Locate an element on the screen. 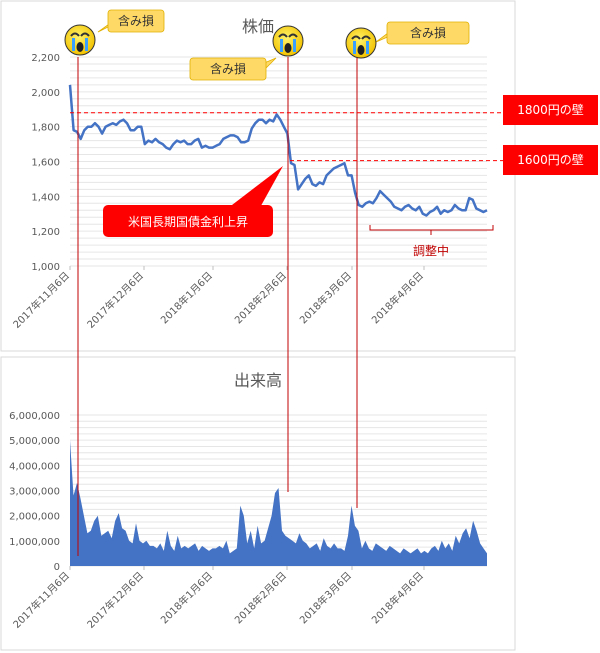 Image resolution: width=600 pixels, height=653 pixels. volume-y-tick-label: 4,000,000 is located at coordinates (34, 466).